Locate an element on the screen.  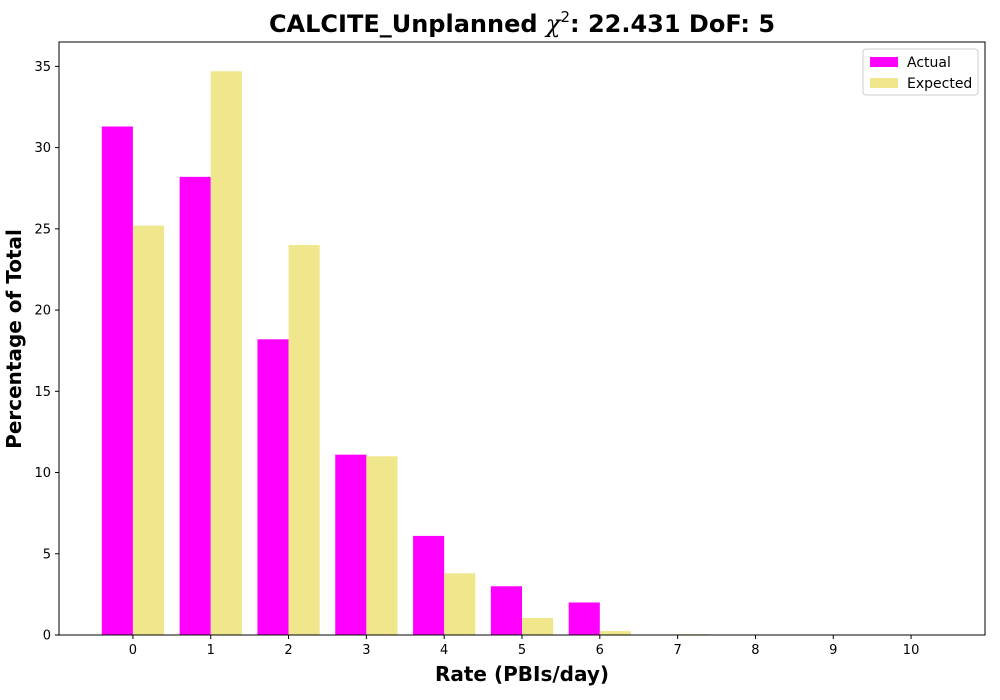
x-tick-label-9: 9 is located at coordinates (833, 650).